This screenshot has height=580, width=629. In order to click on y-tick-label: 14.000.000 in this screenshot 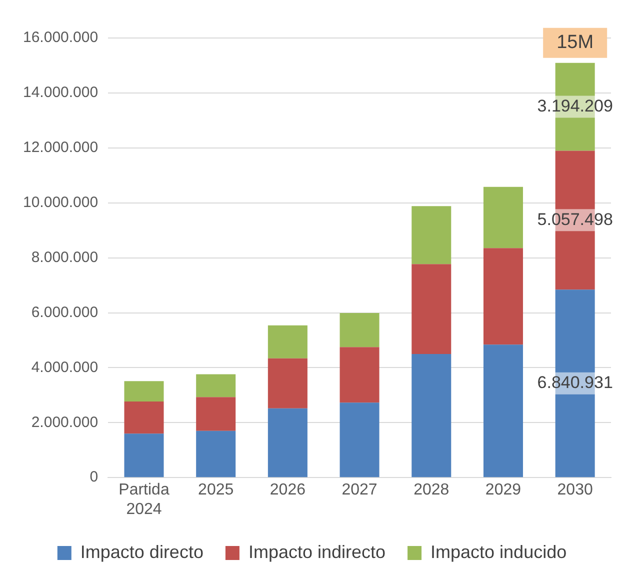, I will do `click(60, 93)`.